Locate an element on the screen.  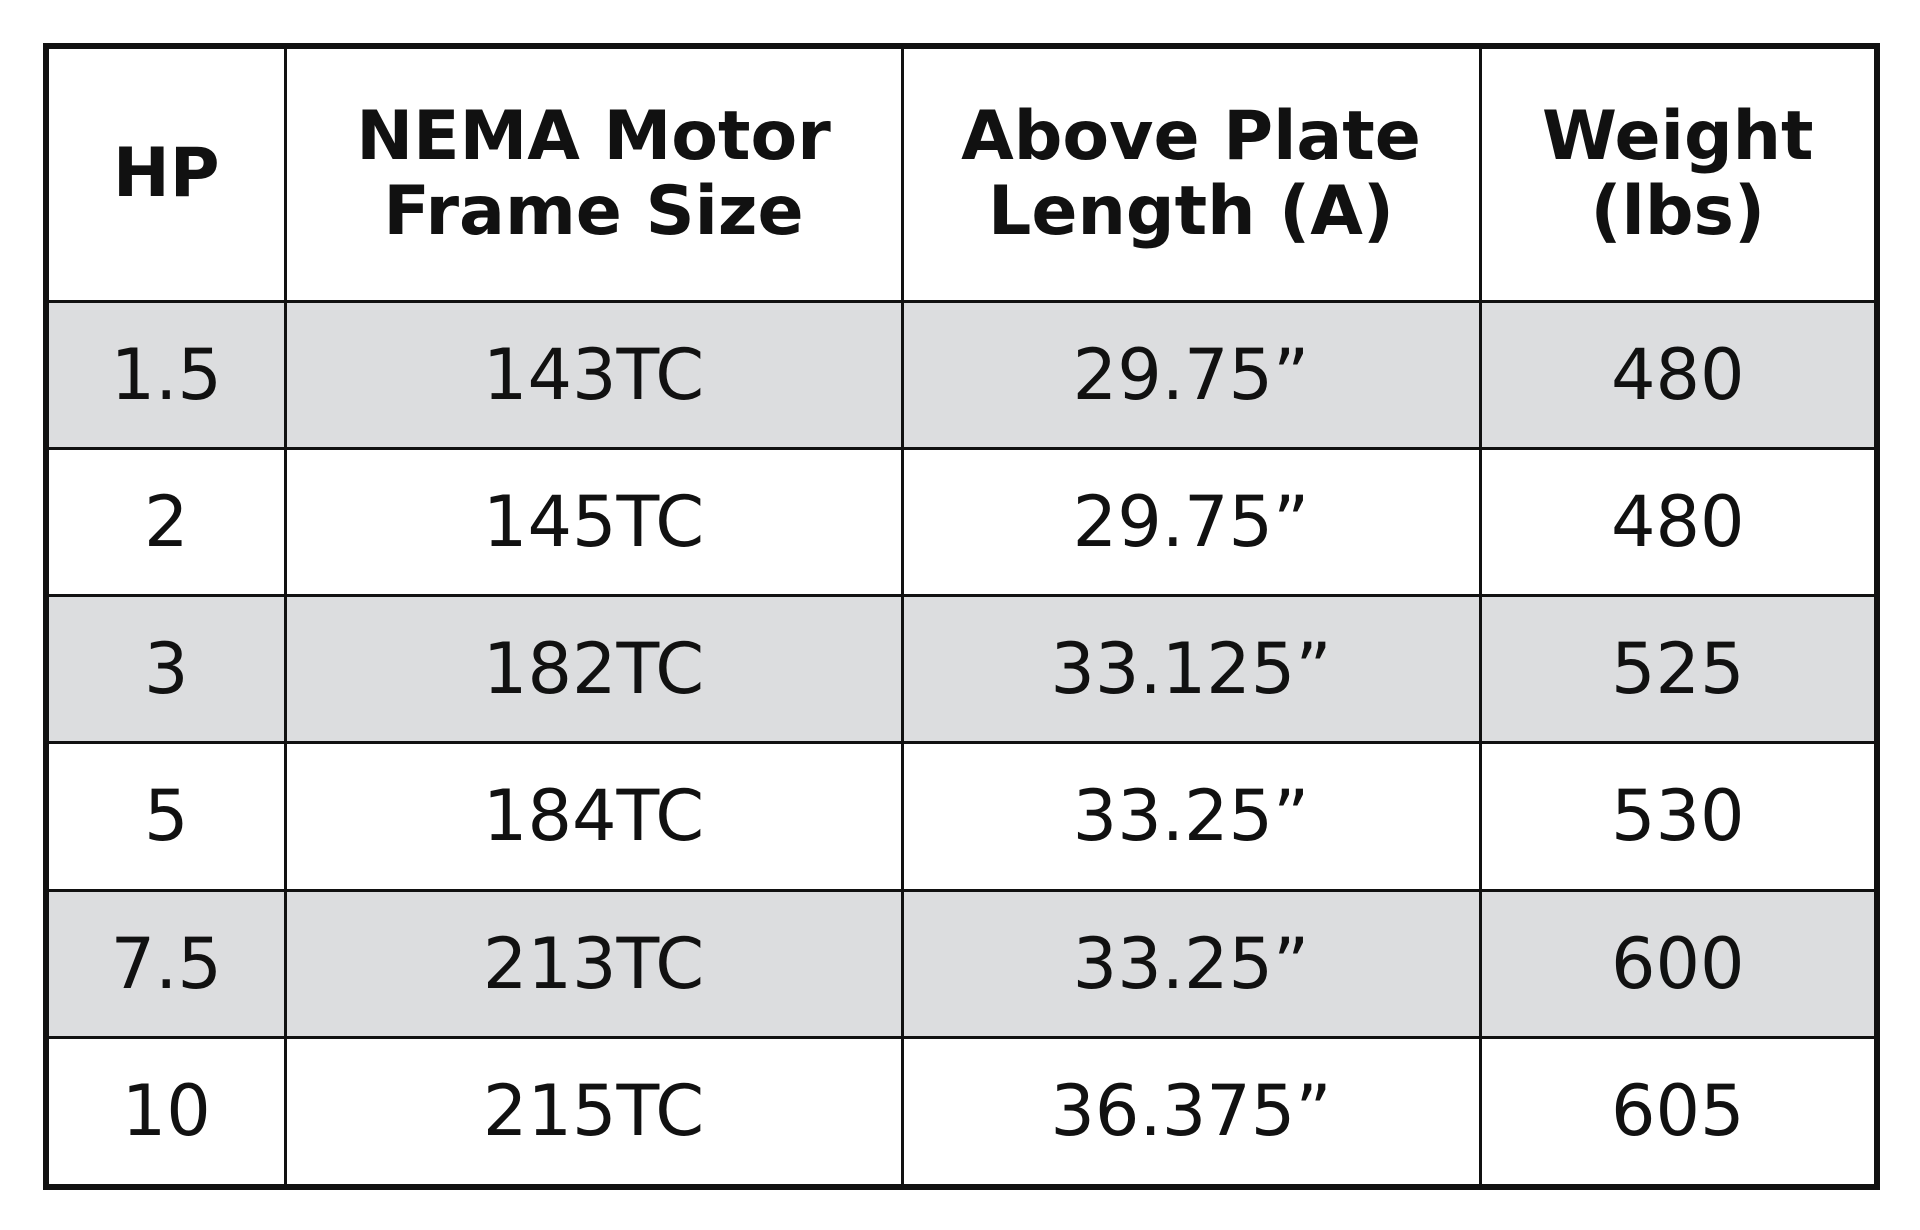
header-cell: Weight (lbs) is located at coordinates (1678, 173).